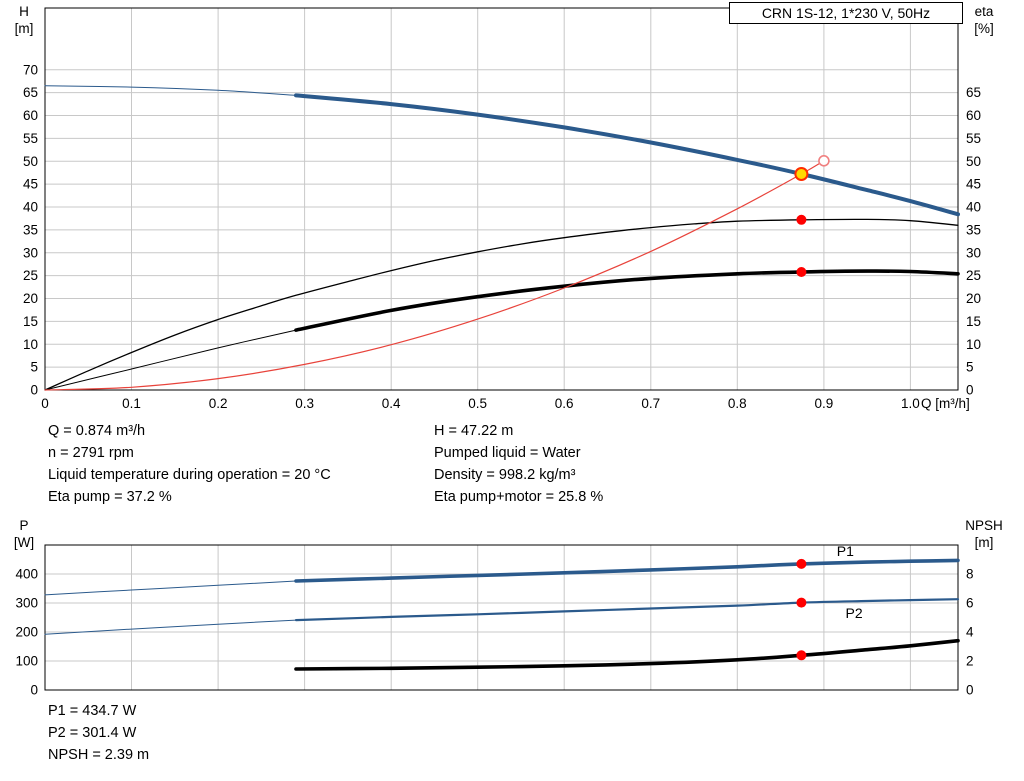  I want to click on y-left-tick-label: 65, so click(30, 92).